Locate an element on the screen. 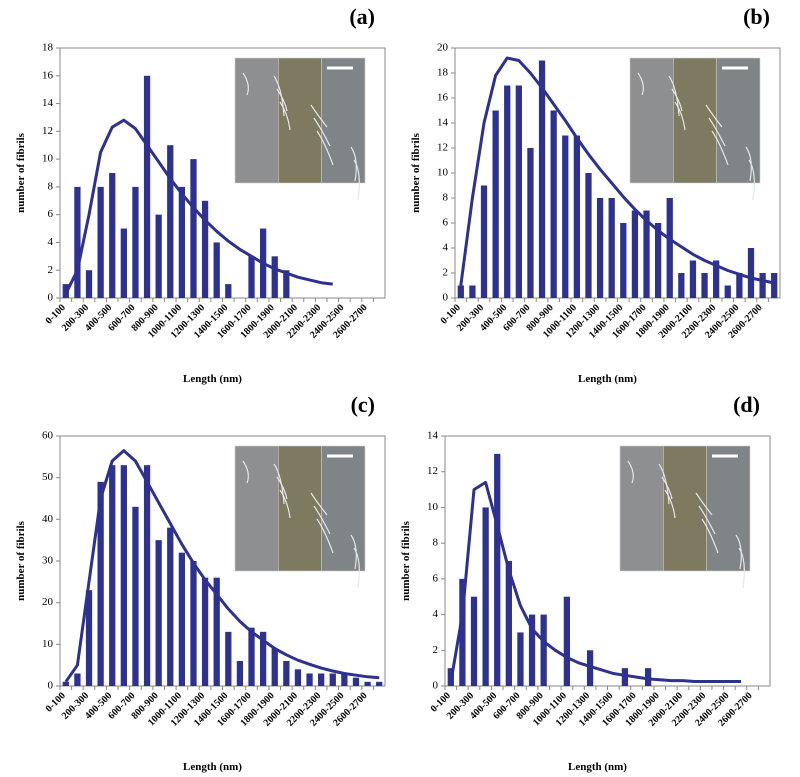  y-tick-label: 0 is located at coordinates (51, 686).